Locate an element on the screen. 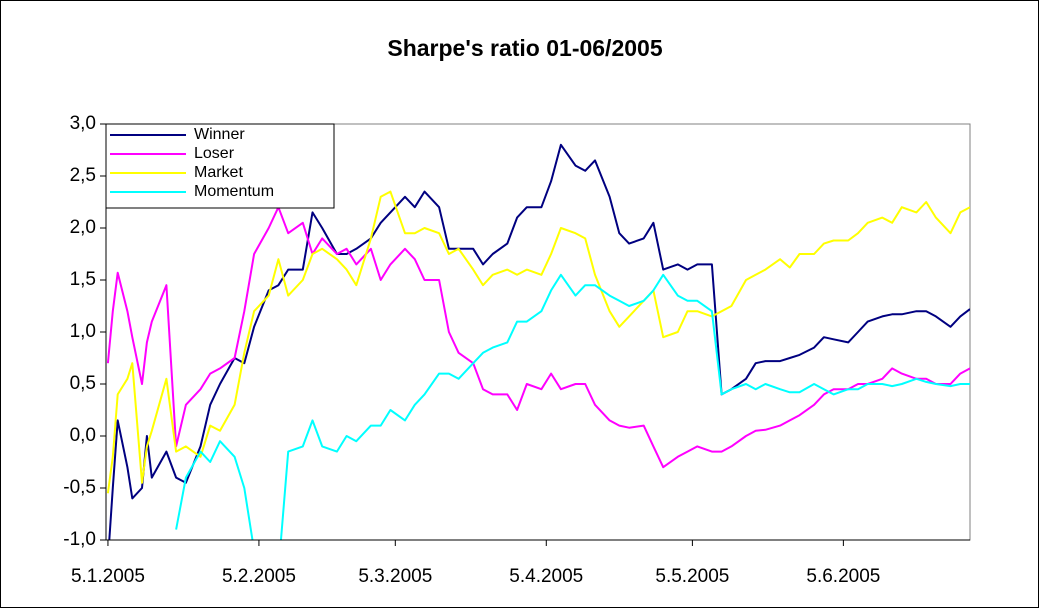 The height and width of the screenshot is (609, 1040). legend-box is located at coordinates (220, 166).